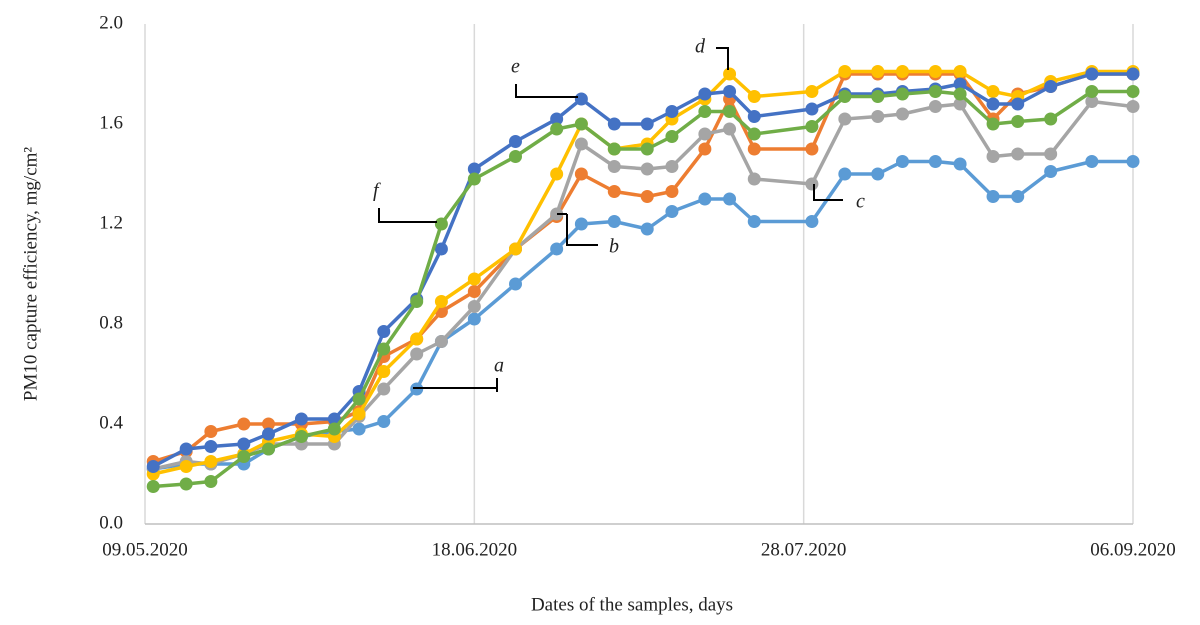  I want to click on annotation: f, so click(377, 191).